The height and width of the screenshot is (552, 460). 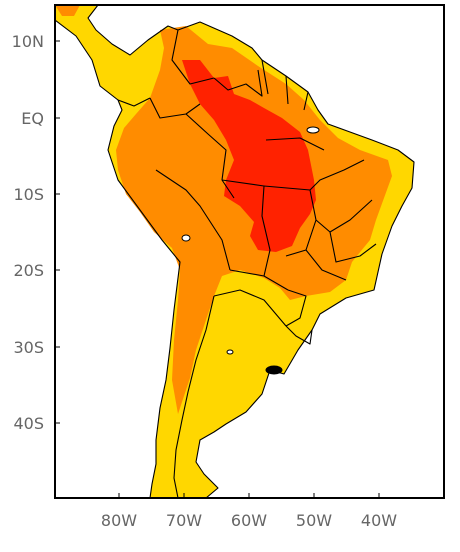 I want to click on lon-label-70w: 70W, so click(x=184, y=520).